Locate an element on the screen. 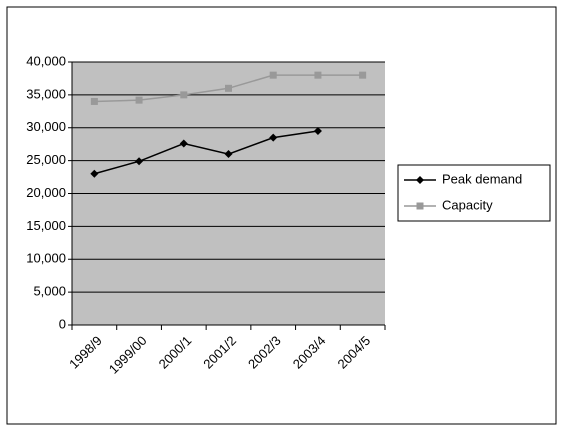 Image resolution: width=562 pixels, height=432 pixels. y-tick-label: 30,000 is located at coordinates (46, 126).